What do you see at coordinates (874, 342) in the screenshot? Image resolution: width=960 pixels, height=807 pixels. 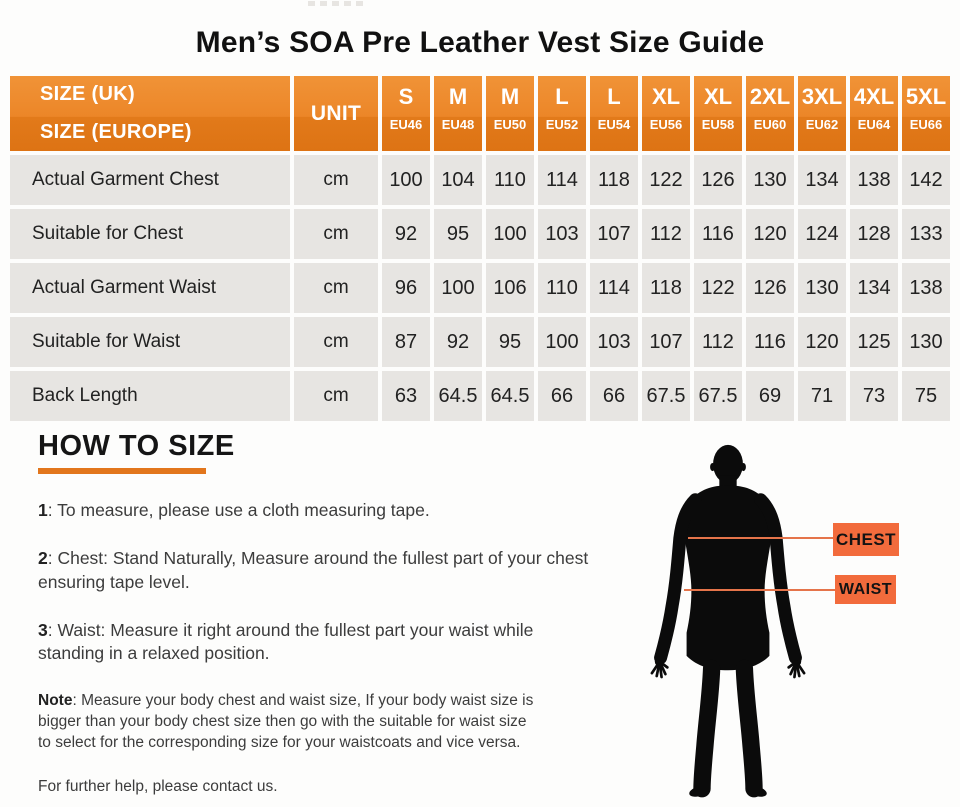 I see `value-cell: 125` at bounding box center [874, 342].